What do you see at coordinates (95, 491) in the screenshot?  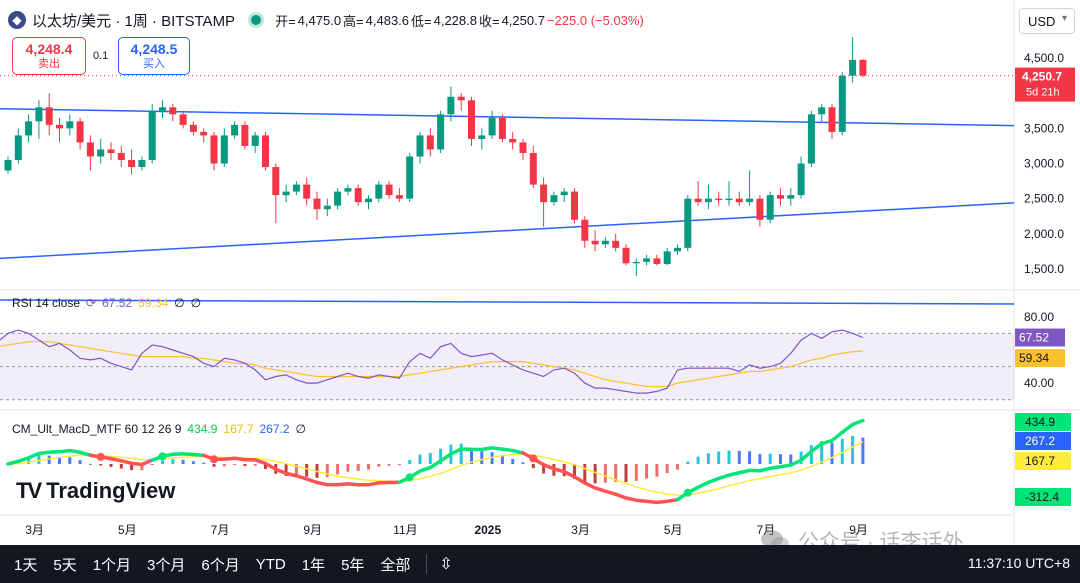 I see `tradingview-logo: TV TradingView` at bounding box center [95, 491].